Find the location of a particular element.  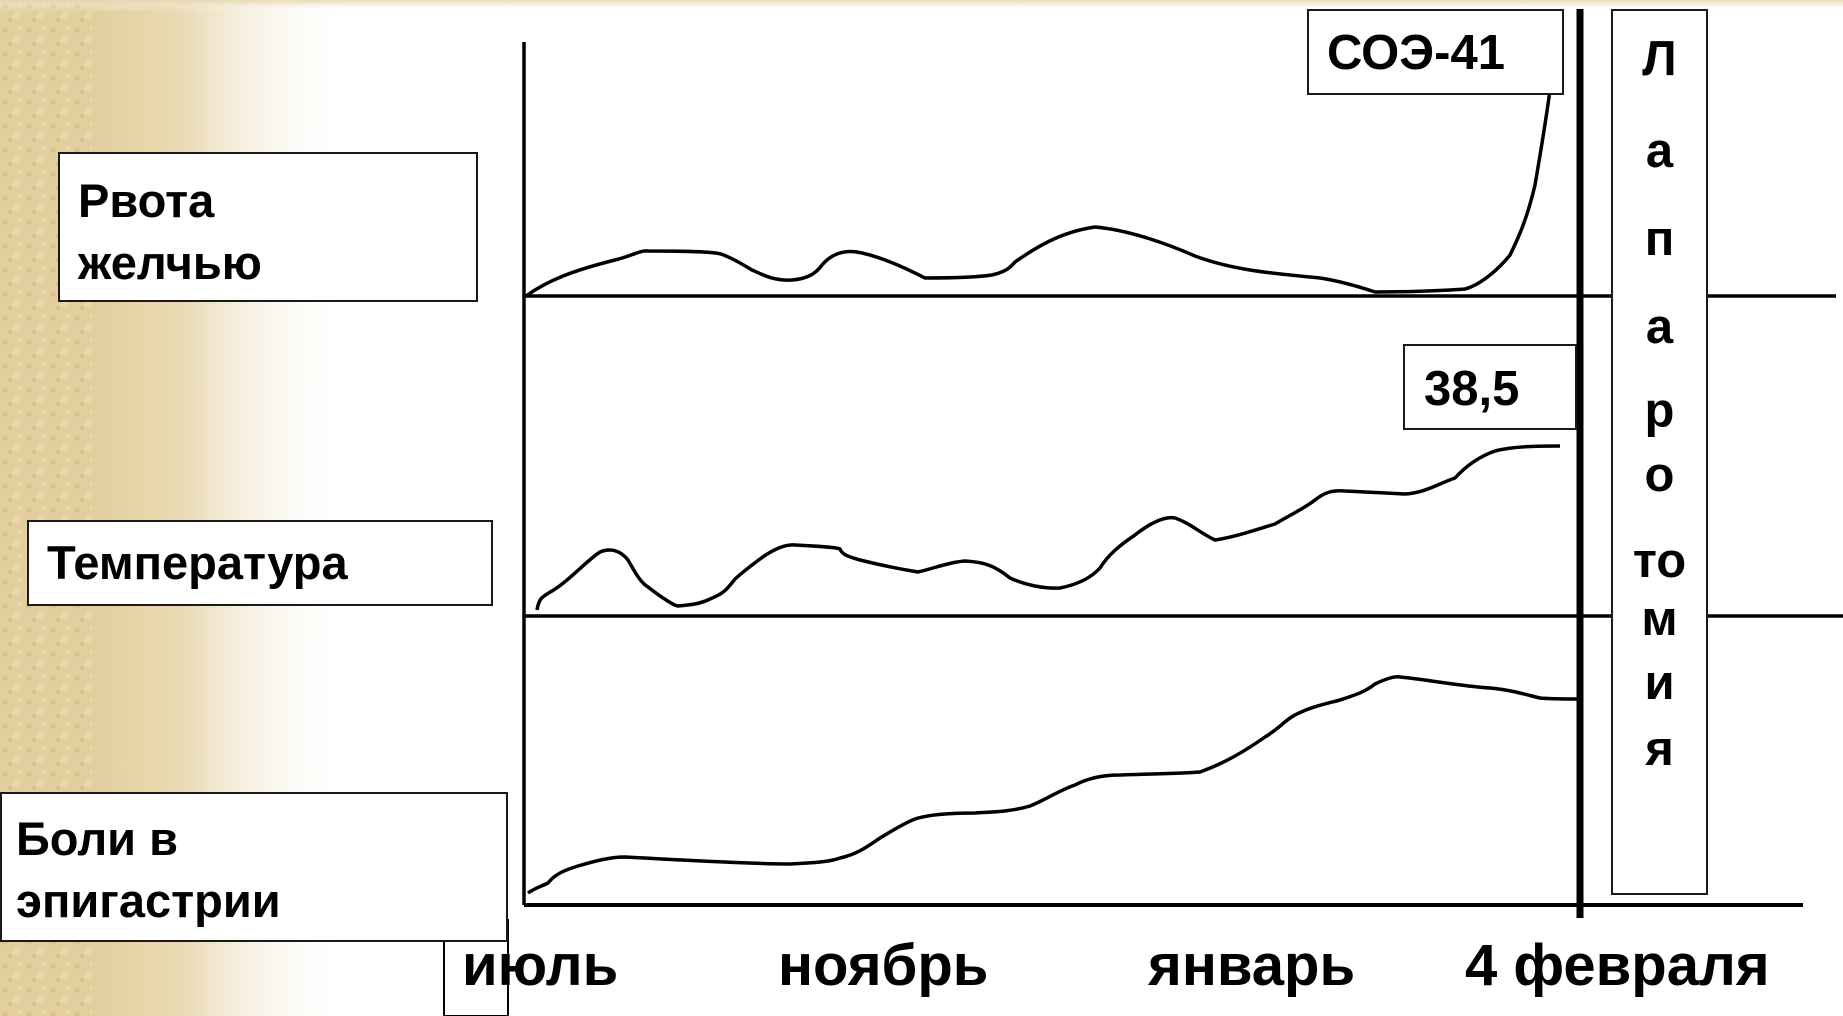

annotation-laparotomy: Л а п а р о то м и я is located at coordinates (1659, 452).